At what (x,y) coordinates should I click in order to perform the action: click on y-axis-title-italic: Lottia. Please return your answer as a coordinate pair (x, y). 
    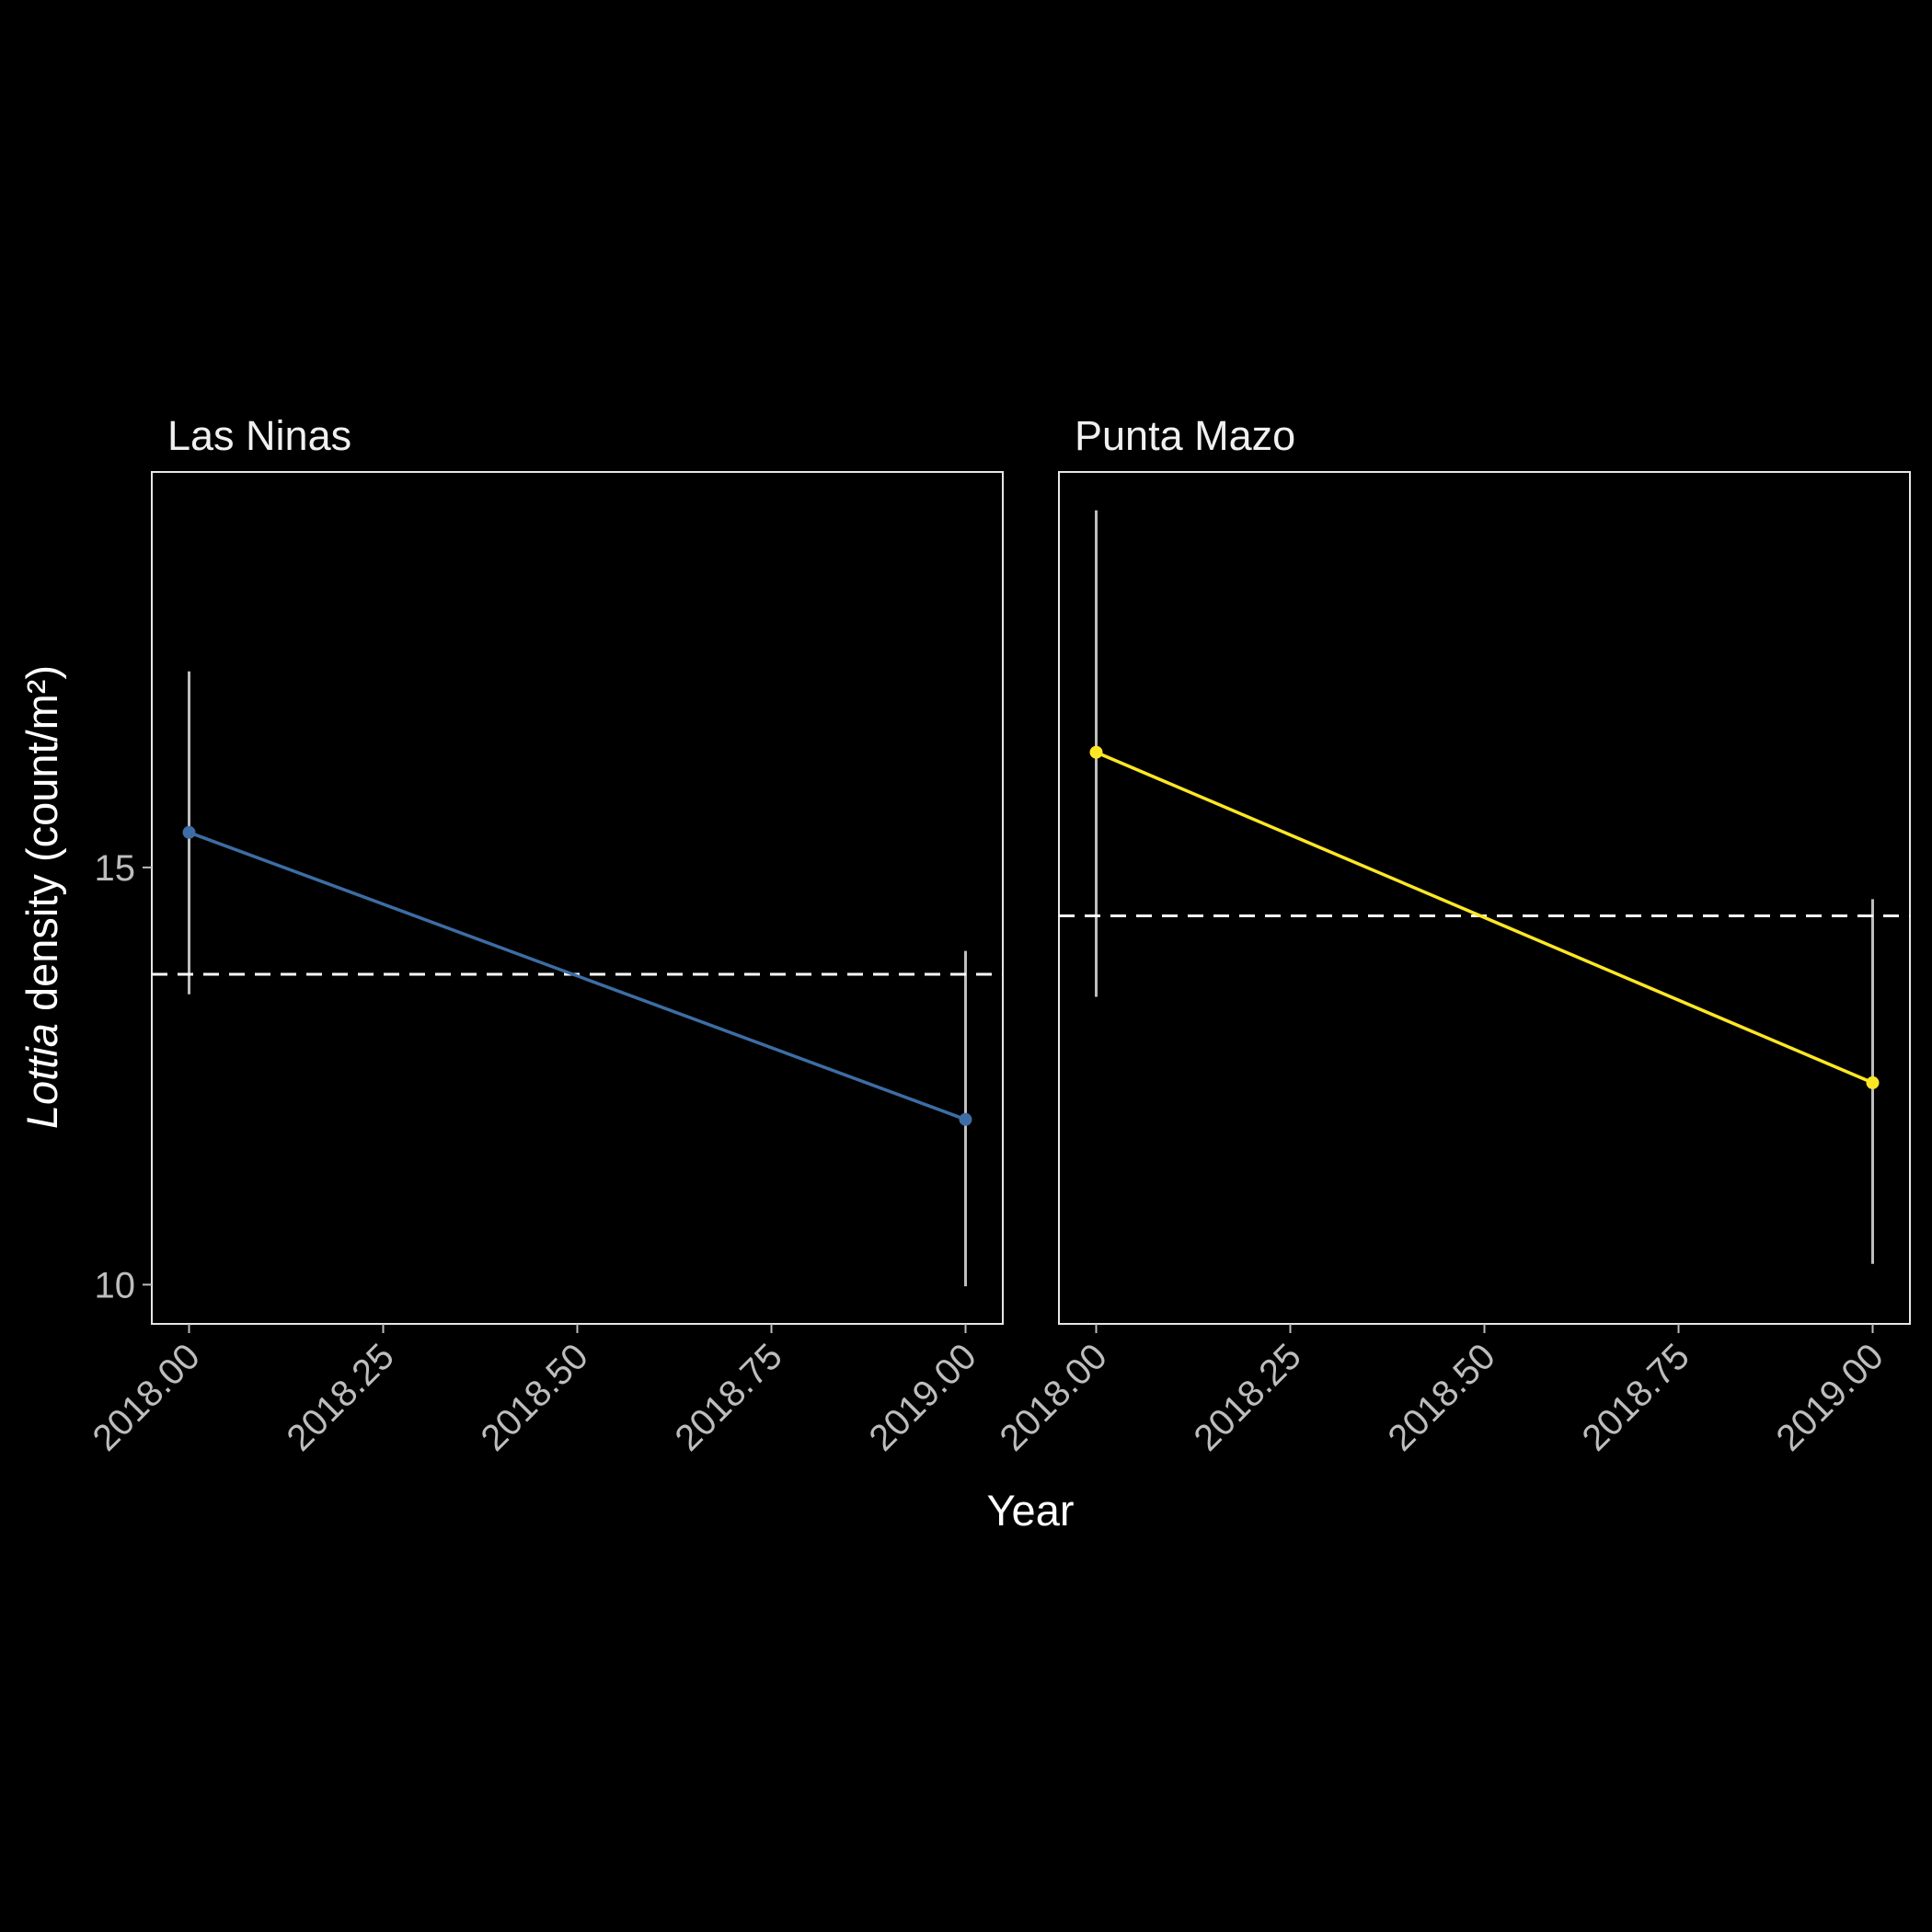
    Looking at the image, I should click on (41, 1076).